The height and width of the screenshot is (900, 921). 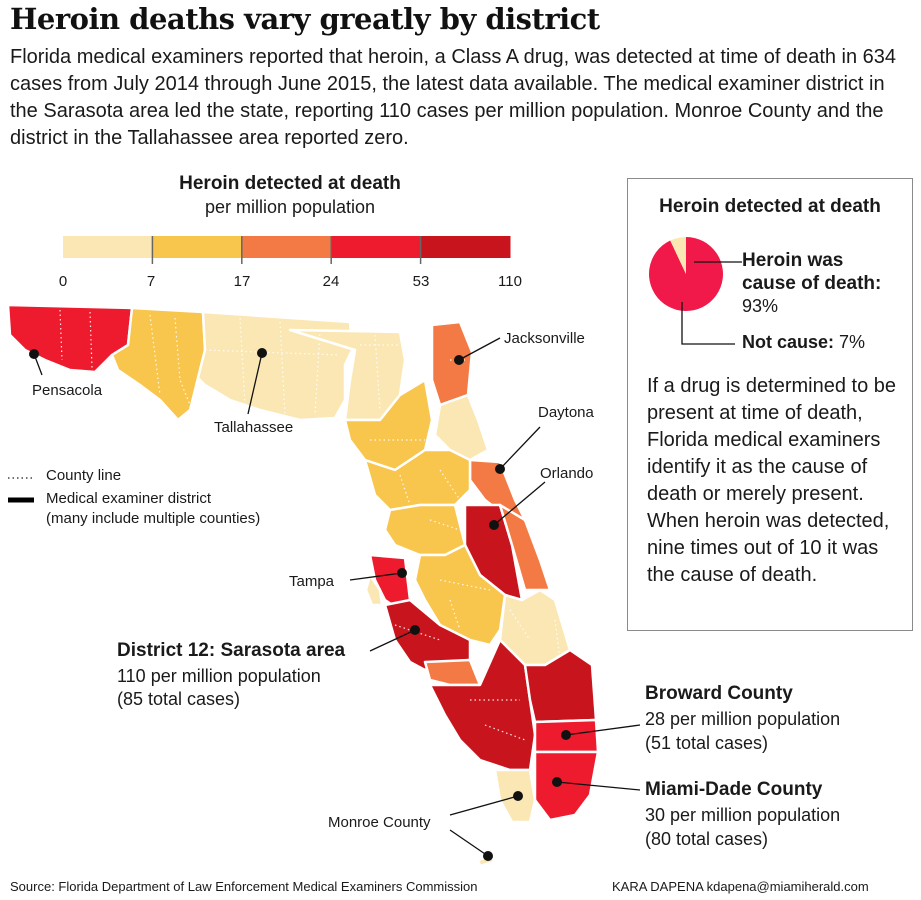 I want to click on color-scale-bar, so click(x=287, y=250).